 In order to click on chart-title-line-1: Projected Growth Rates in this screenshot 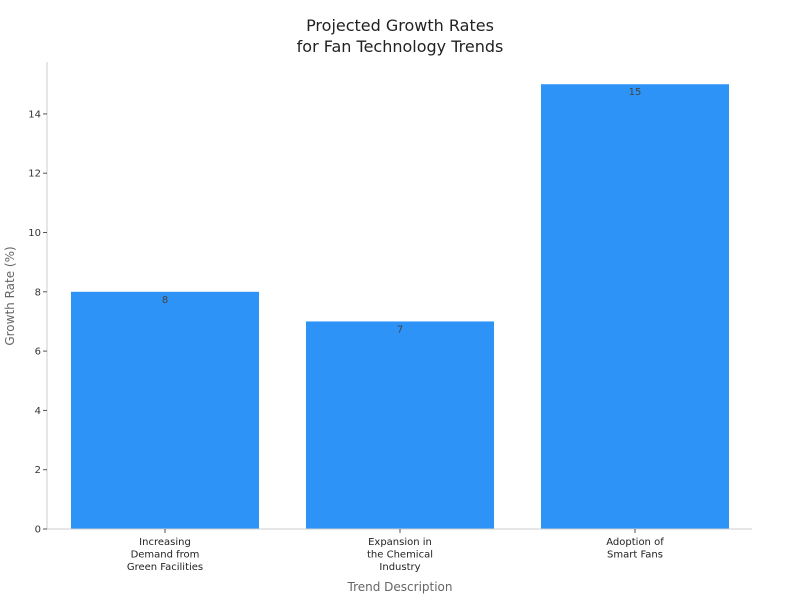, I will do `click(400, 25)`.